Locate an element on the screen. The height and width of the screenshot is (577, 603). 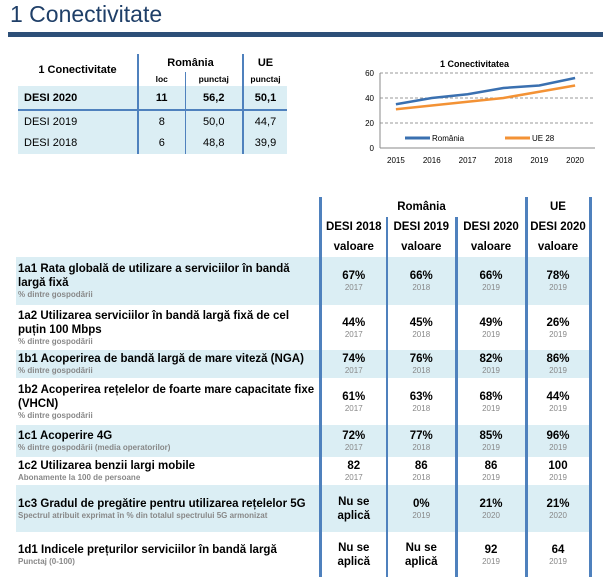
indicator-value: 21% is located at coordinates (558, 504).